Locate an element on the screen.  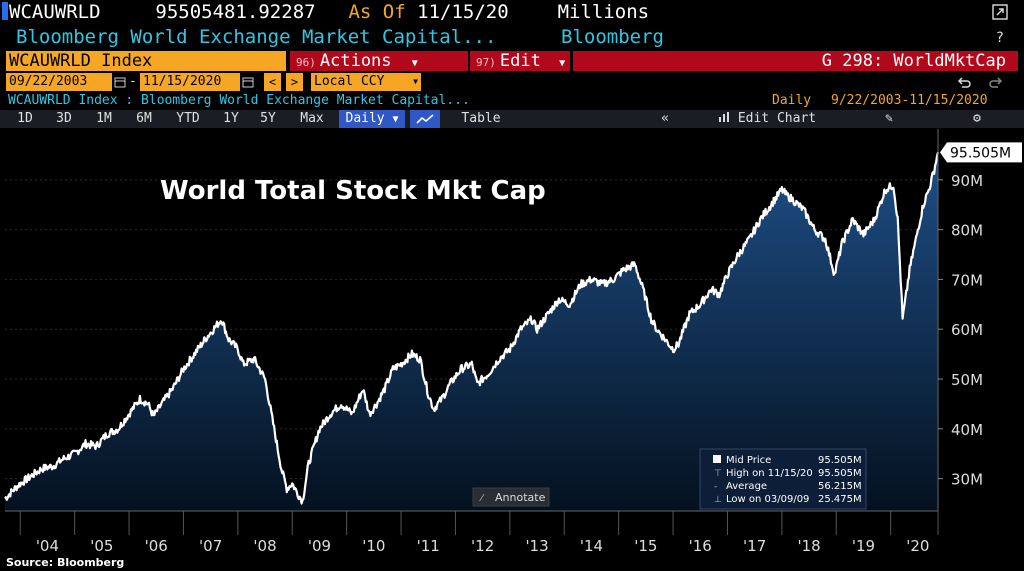
edit-chart-button: Edit Chart is located at coordinates (767, 119).